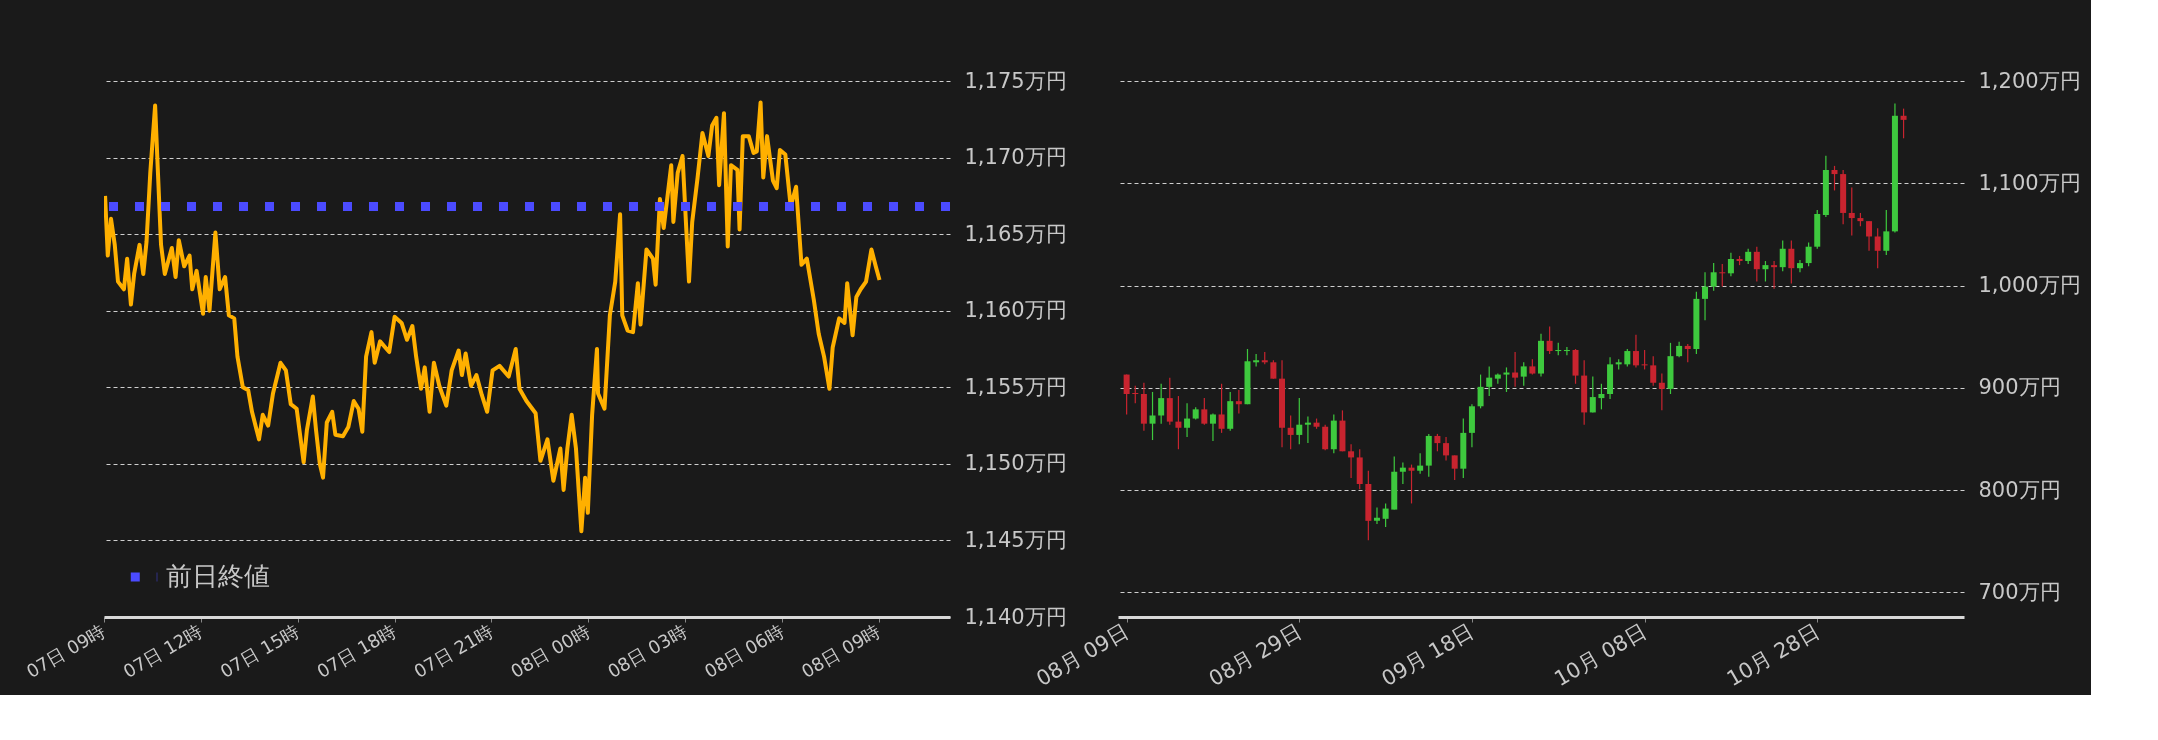  What do you see at coordinates (2029, 80) in the screenshot?
I see `y-tick-label: 1,200万円` at bounding box center [2029, 80].